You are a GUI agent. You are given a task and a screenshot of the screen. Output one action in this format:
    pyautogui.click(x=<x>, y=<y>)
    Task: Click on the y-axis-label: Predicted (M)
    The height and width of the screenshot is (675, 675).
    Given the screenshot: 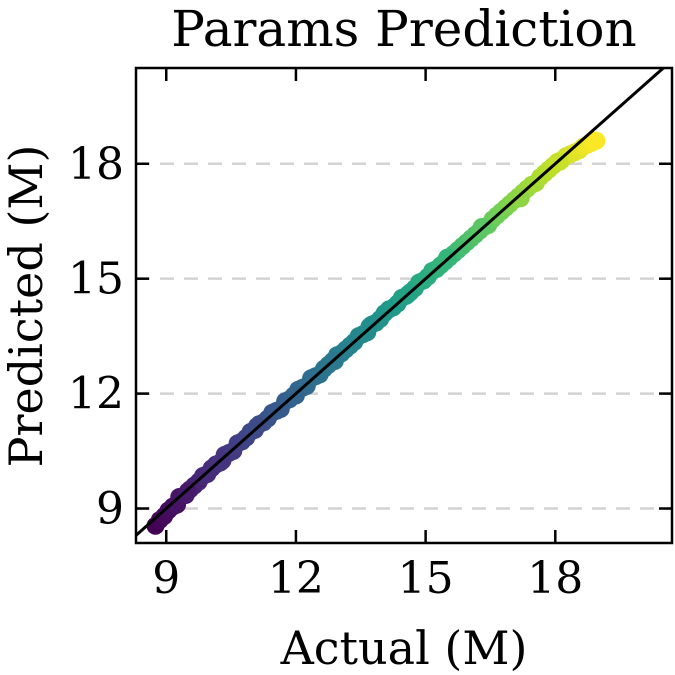 What is the action you would take?
    pyautogui.click(x=26, y=306)
    